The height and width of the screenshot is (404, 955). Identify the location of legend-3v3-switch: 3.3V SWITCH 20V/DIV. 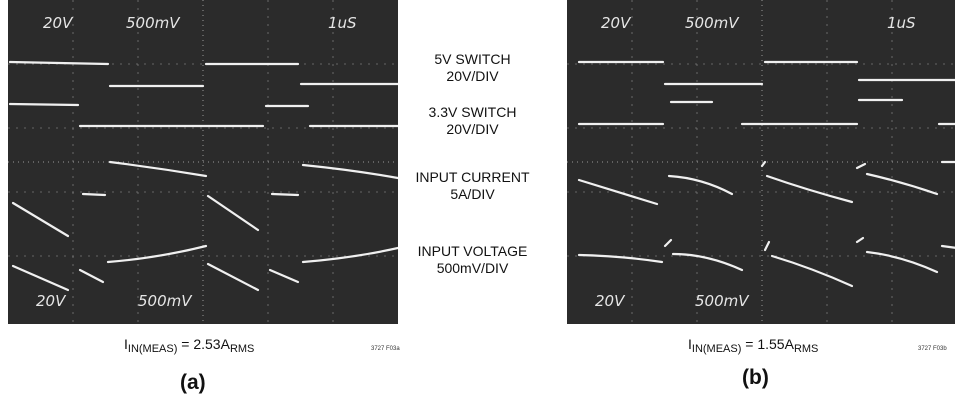
(472, 121).